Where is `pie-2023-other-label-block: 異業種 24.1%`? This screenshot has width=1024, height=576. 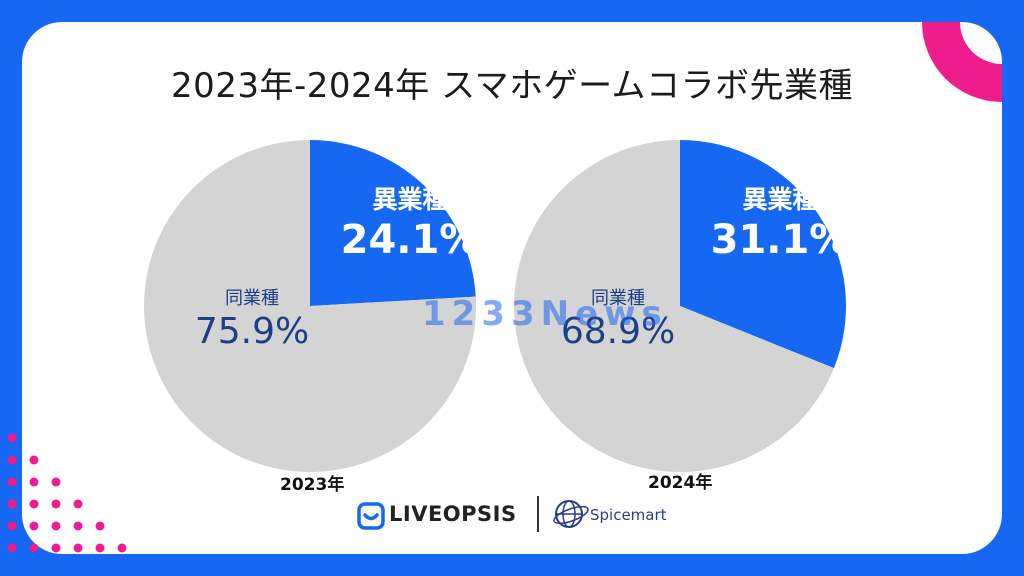 pie-2023-other-label-block: 異業種 24.1% is located at coordinates (410, 222).